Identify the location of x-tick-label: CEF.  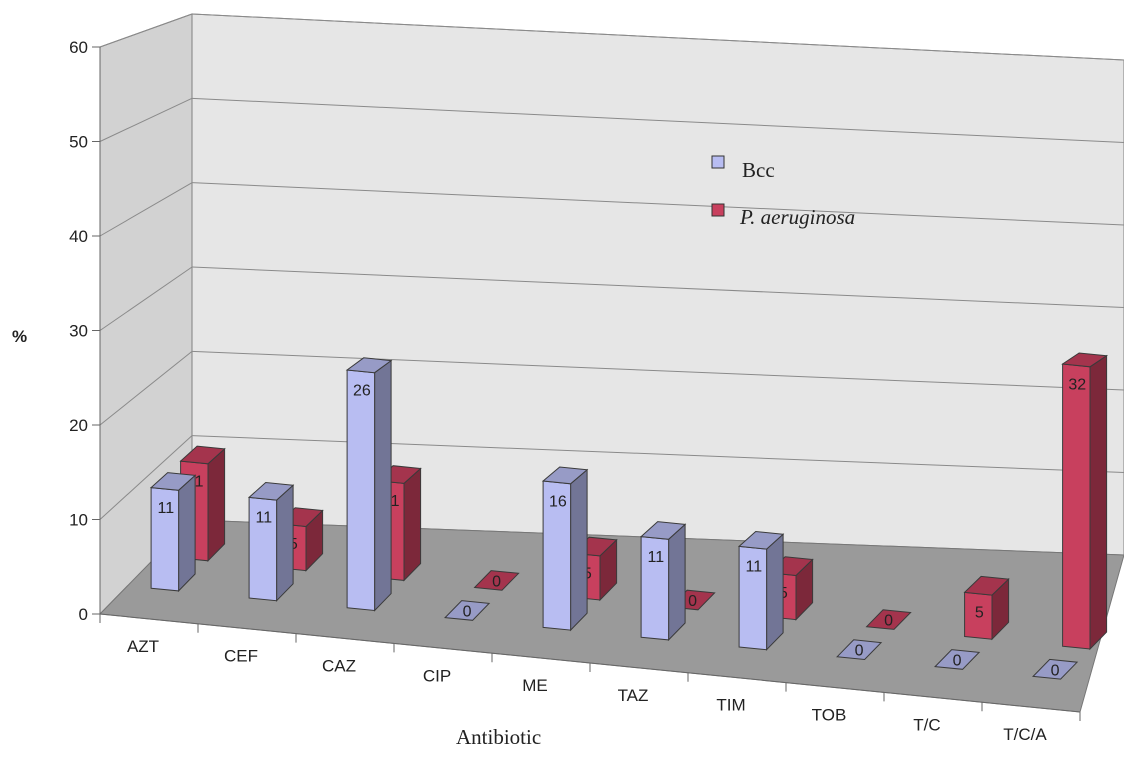
(241, 656).